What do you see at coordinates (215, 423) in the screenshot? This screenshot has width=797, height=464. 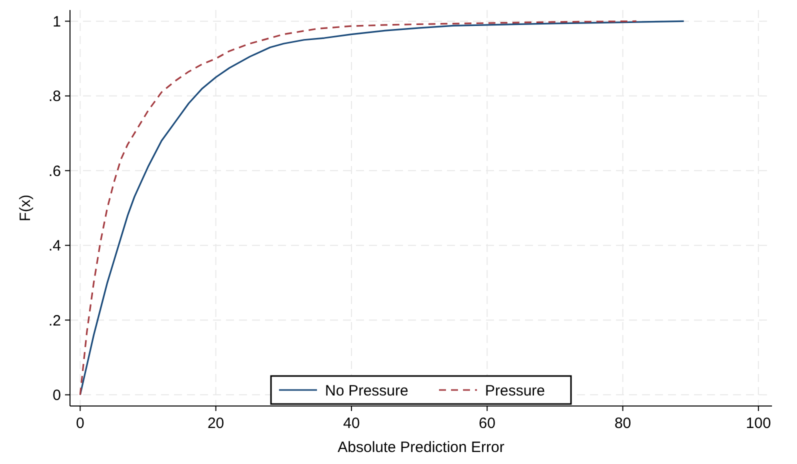 I see `x-tick-label: 20` at bounding box center [215, 423].